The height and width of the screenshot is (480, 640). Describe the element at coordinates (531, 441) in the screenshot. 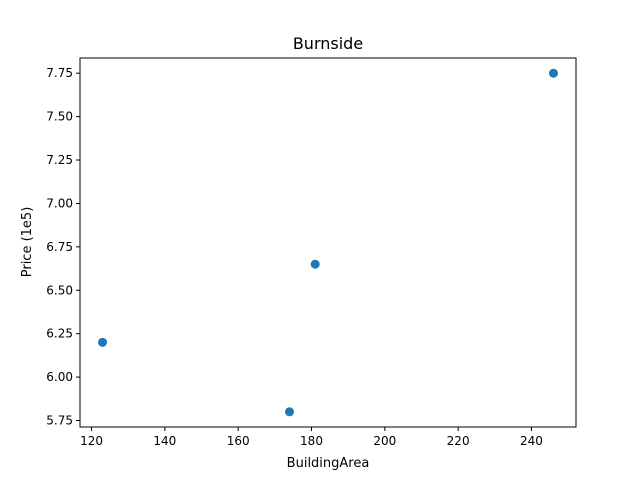

I see `x-tick-label: 240` at that location.